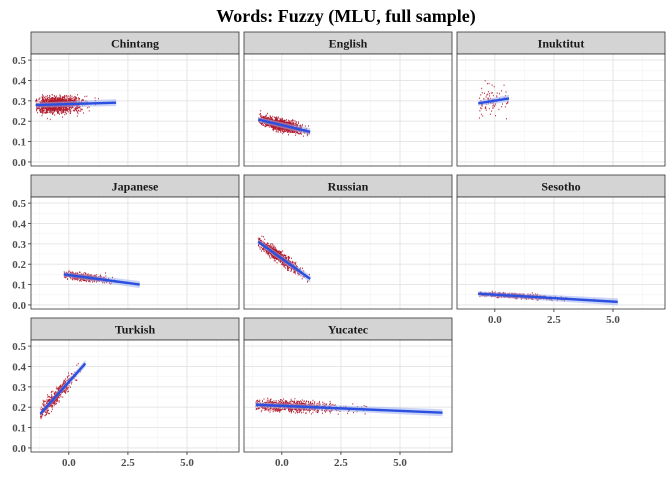  I want to click on facet-label: Russian, so click(348, 187).